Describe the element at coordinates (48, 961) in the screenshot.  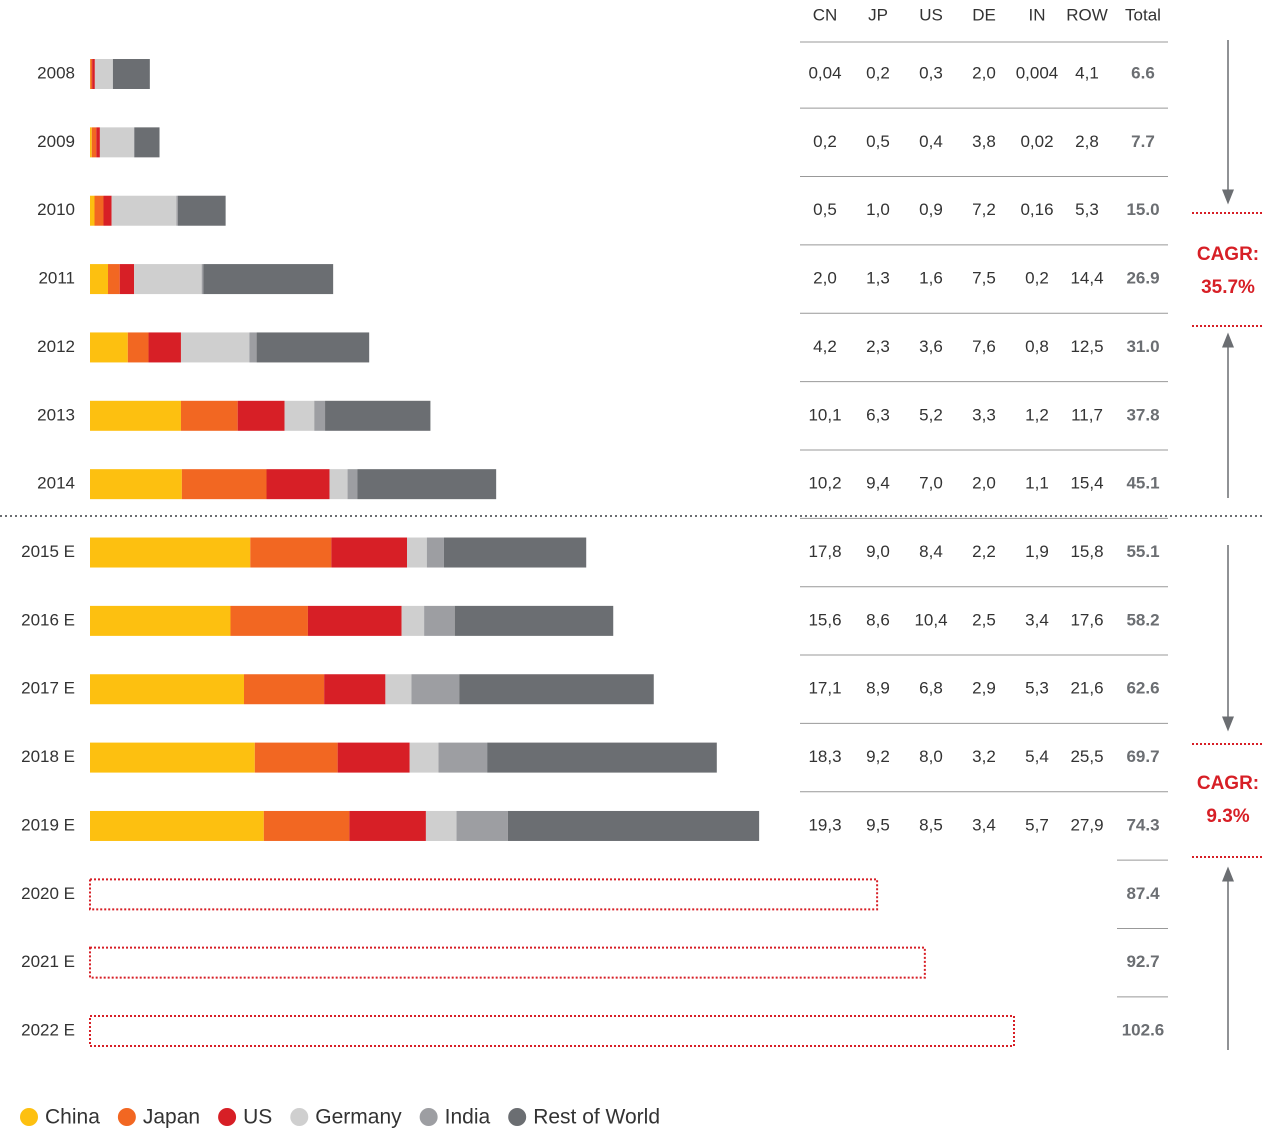
I see `y-tick-label: 2021 E` at that location.